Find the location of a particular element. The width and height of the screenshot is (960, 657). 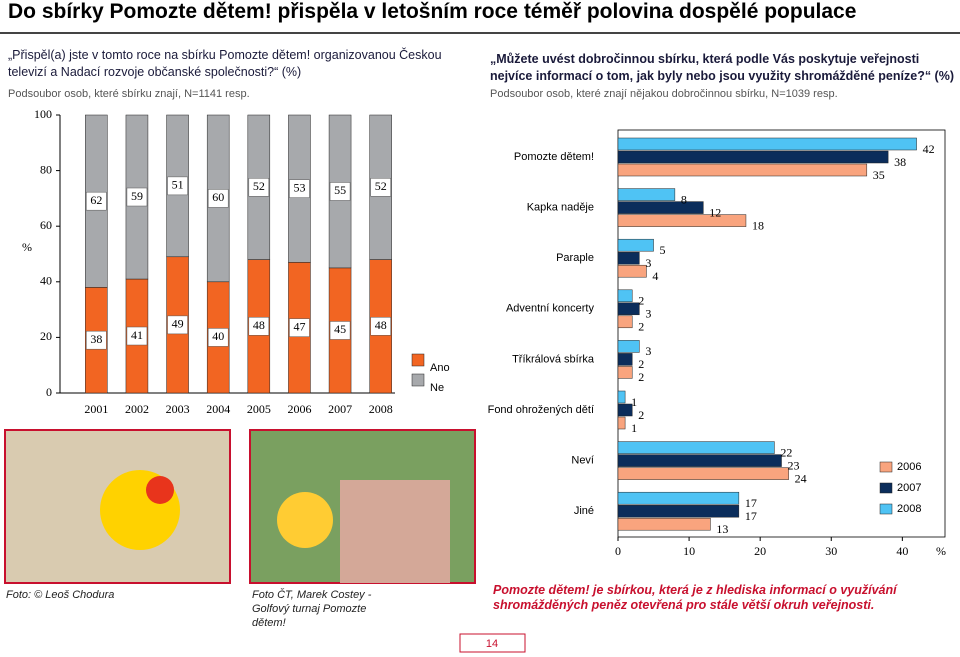

y-tick-label: 0 is located at coordinates (49, 392).